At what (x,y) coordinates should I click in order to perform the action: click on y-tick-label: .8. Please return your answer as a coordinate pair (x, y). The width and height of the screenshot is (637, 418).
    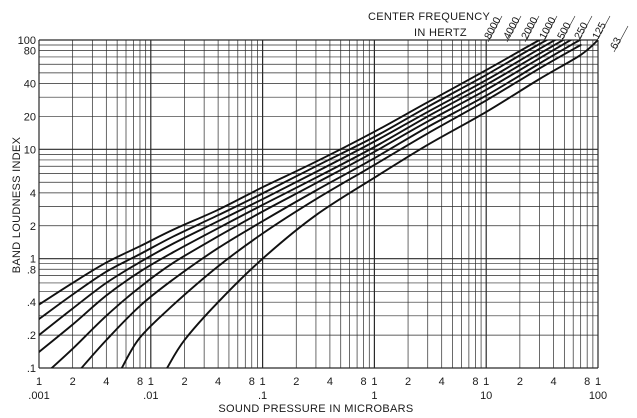
    Looking at the image, I should click on (31, 270).